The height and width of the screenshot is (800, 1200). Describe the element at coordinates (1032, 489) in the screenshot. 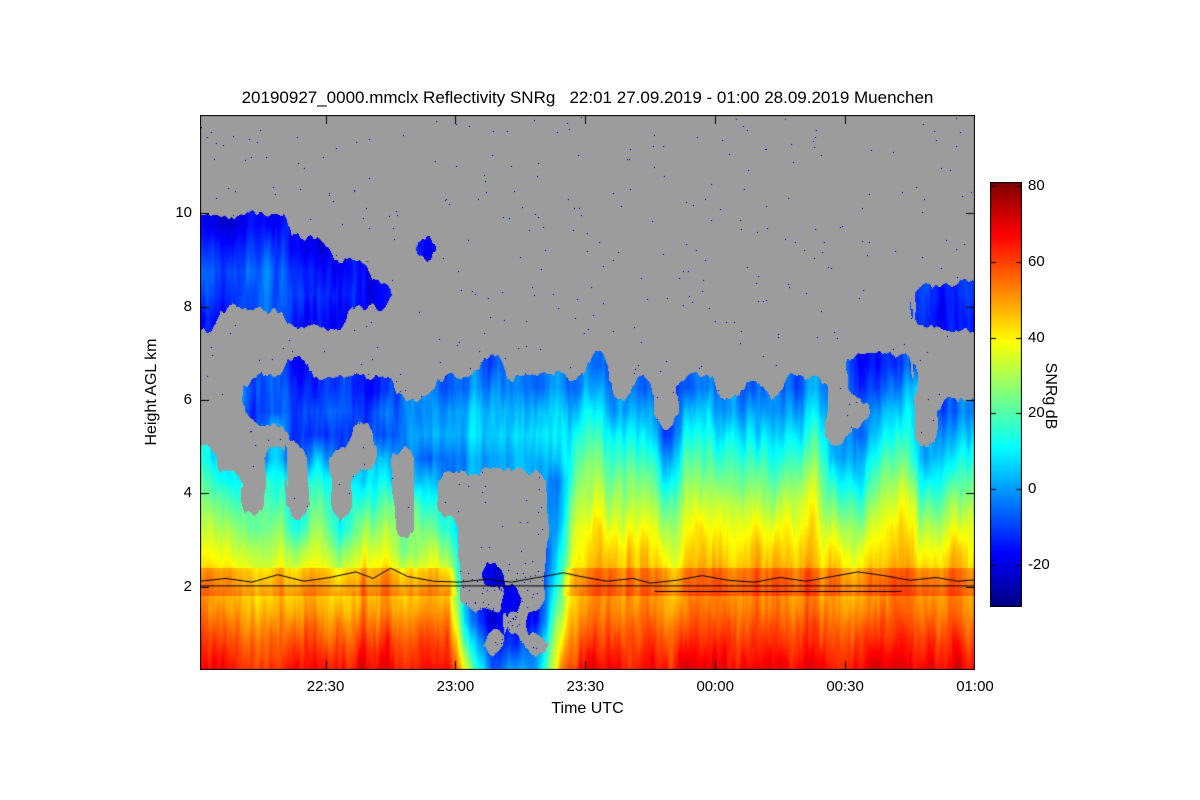

I see `colorbar-tick-label: 0` at that location.